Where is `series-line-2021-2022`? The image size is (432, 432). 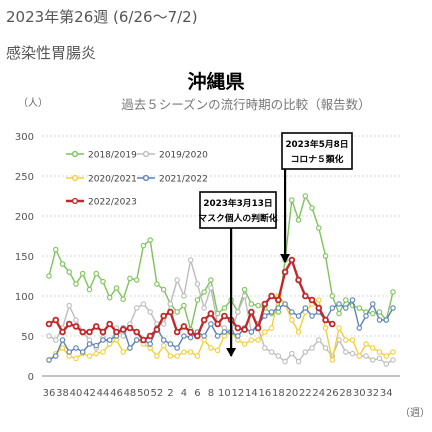 series-line-2021-2022 is located at coordinates (221, 330).